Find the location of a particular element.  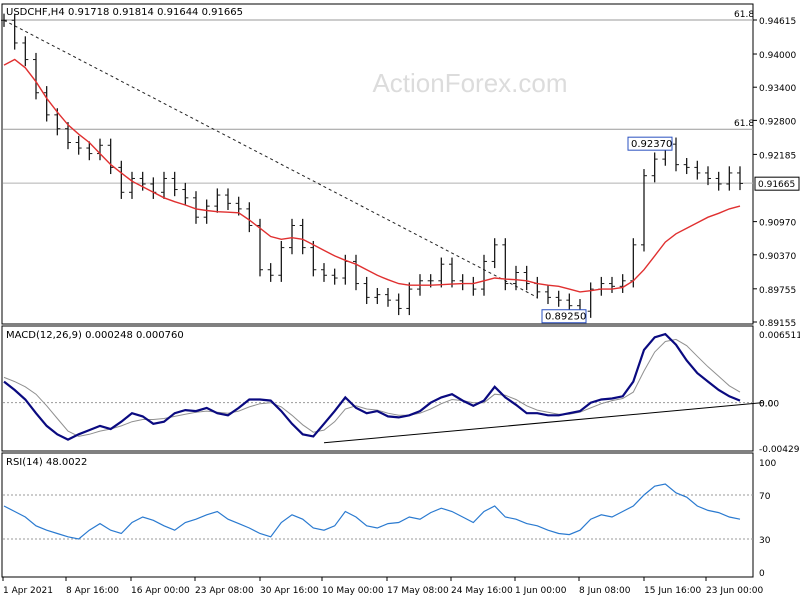

x-tick-label: 17 May 08:00 is located at coordinates (418, 591).